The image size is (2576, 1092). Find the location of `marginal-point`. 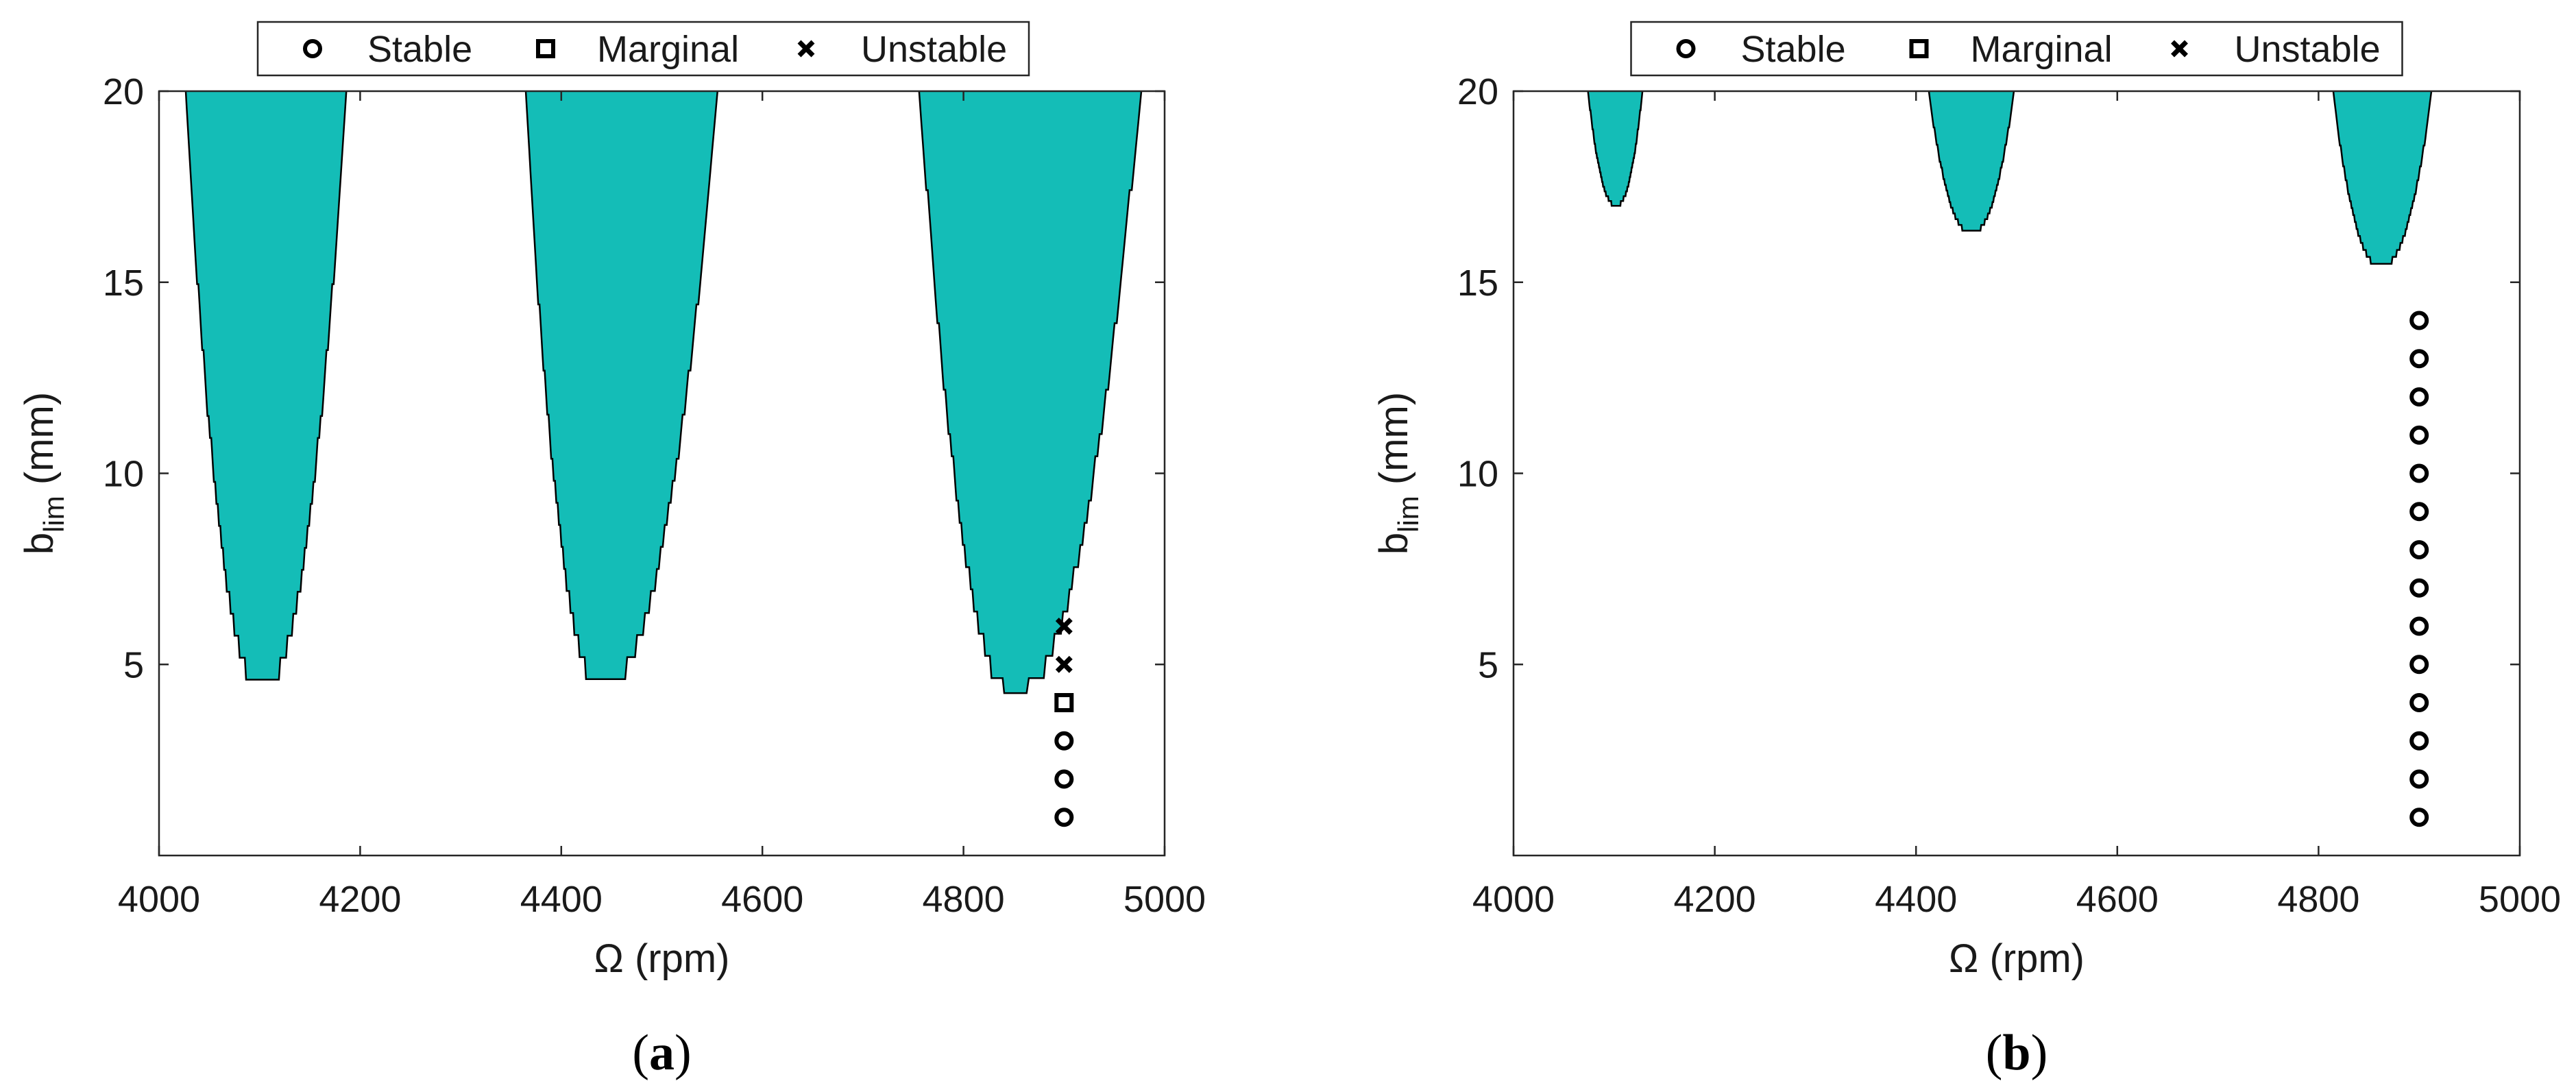

marginal-point is located at coordinates (1064, 702).